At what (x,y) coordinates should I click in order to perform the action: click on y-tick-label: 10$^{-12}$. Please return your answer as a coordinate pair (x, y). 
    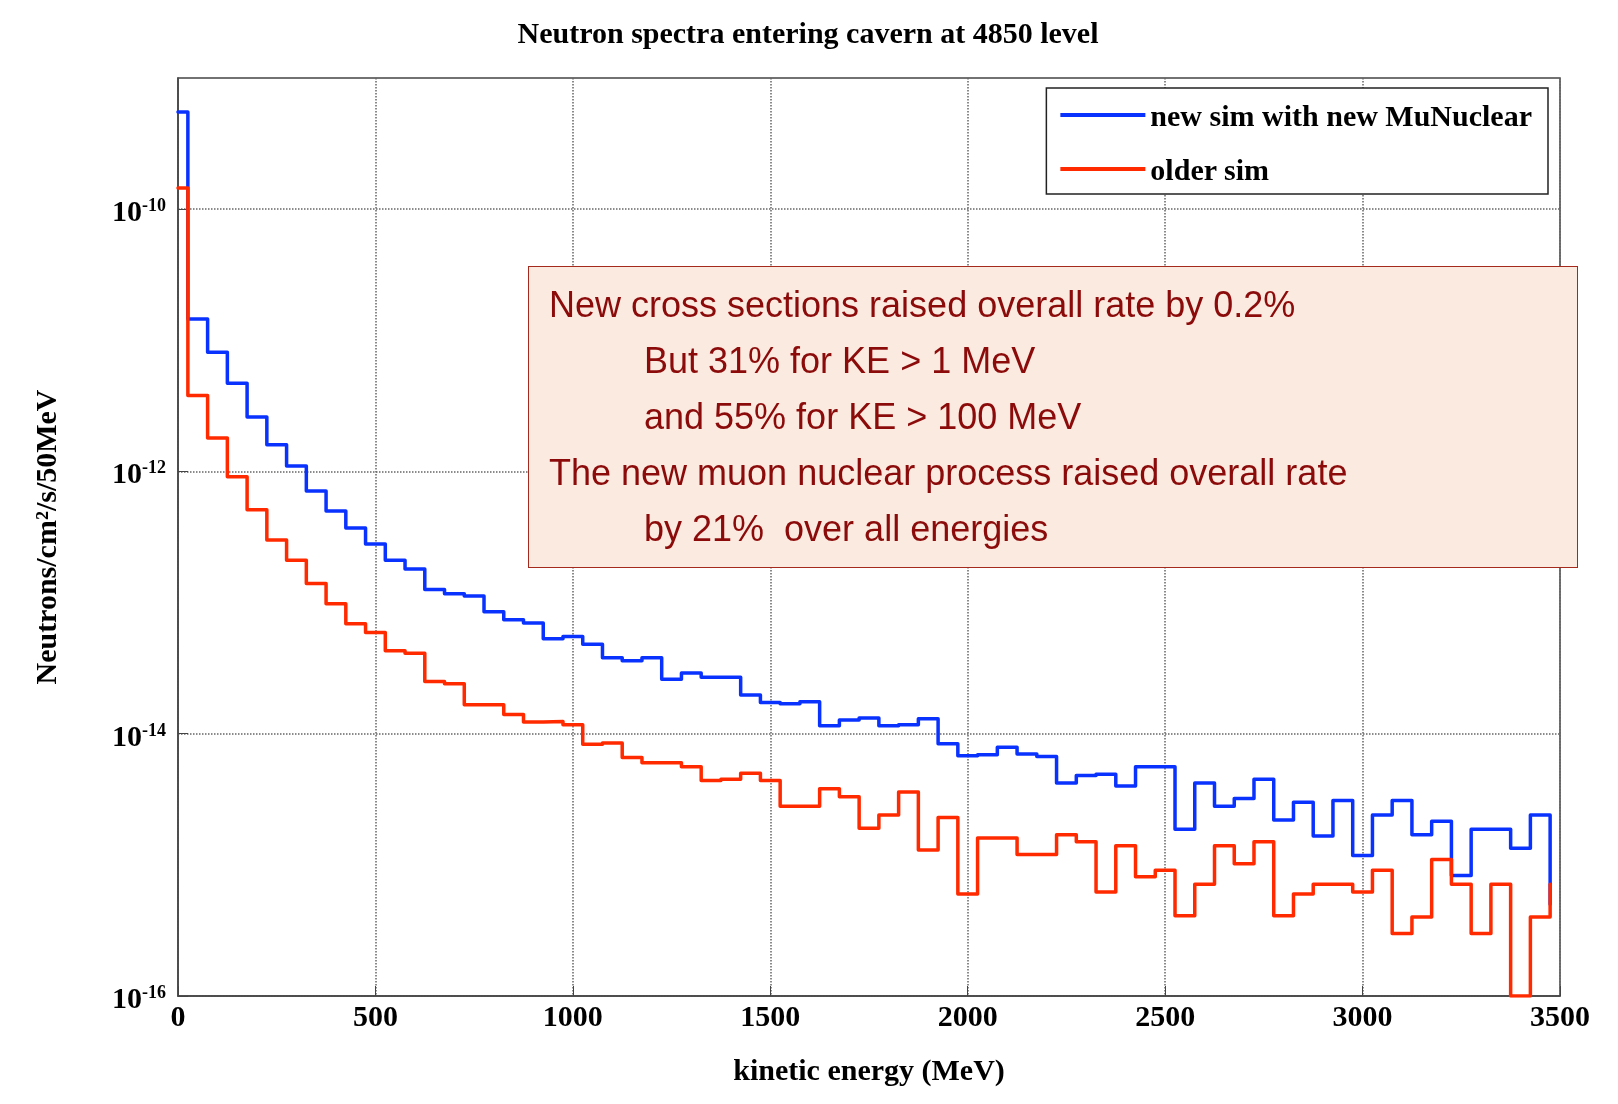
    Looking at the image, I should click on (139, 473).